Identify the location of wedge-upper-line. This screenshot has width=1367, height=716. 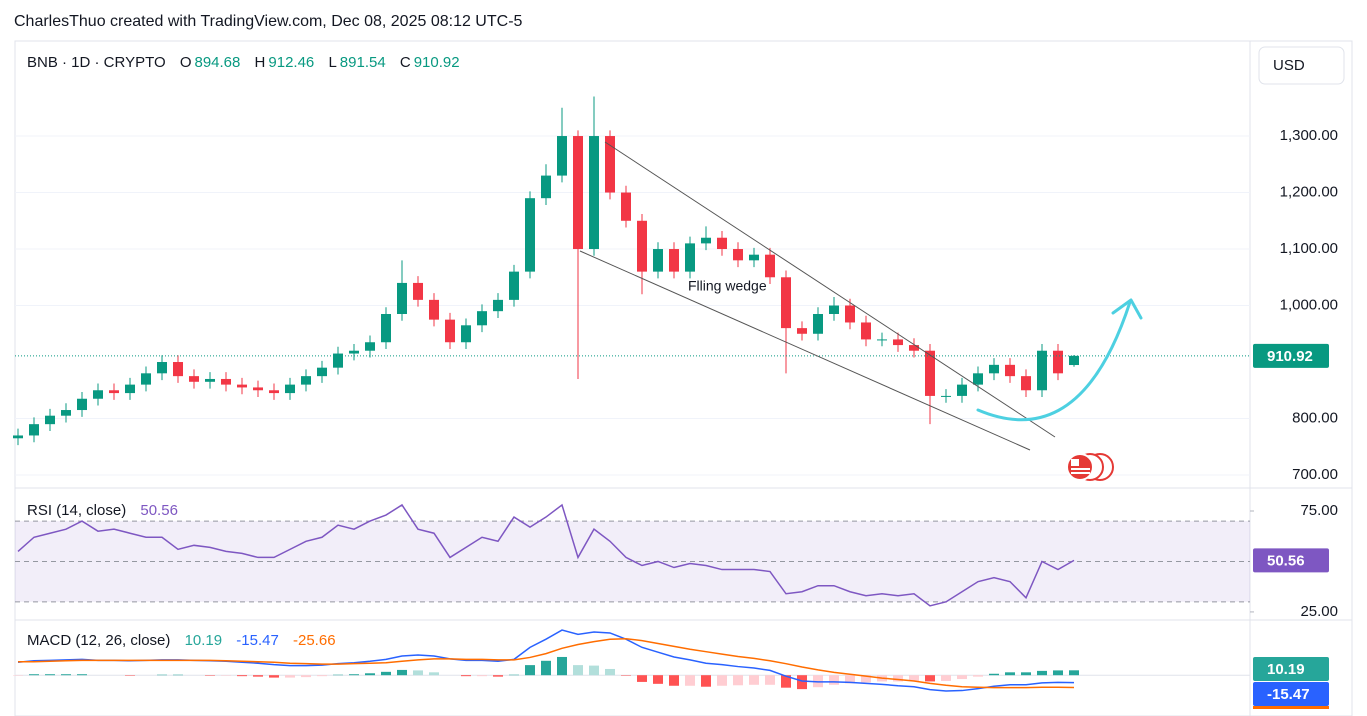
(830, 289).